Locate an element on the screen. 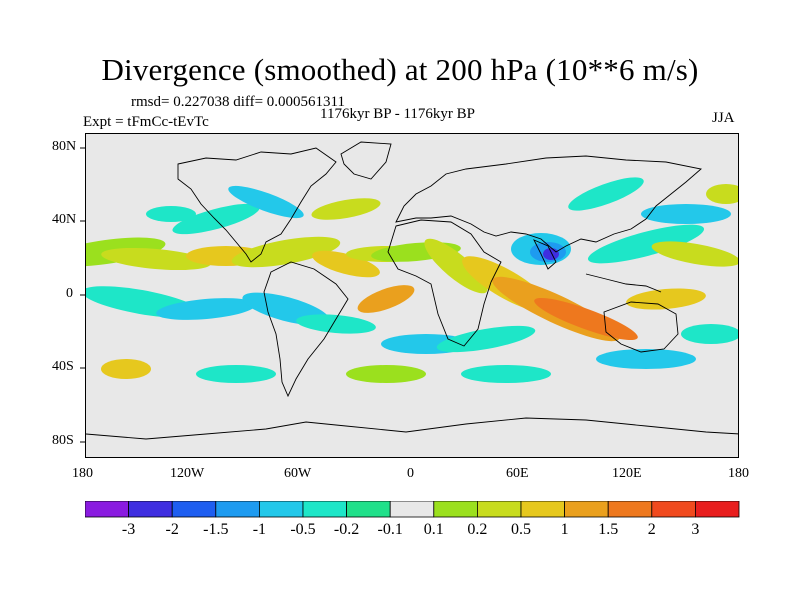  coast-north-america is located at coordinates (257, 205).